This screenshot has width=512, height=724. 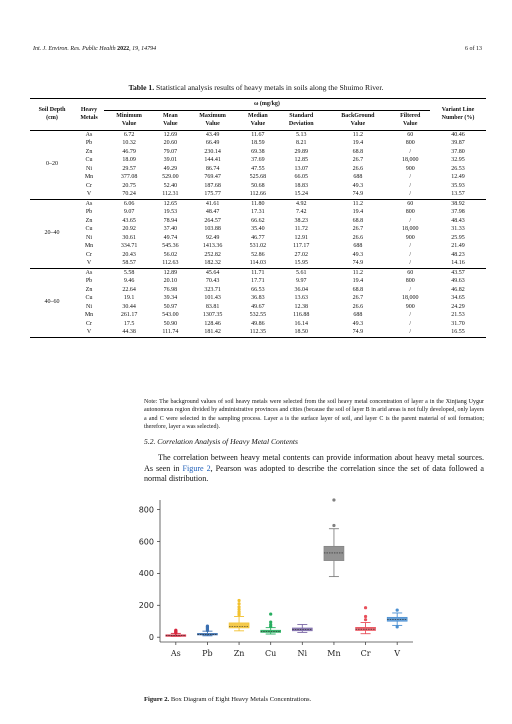 What do you see at coordinates (52, 233) in the screenshot?
I see `depth-cell: 20–40` at bounding box center [52, 233].